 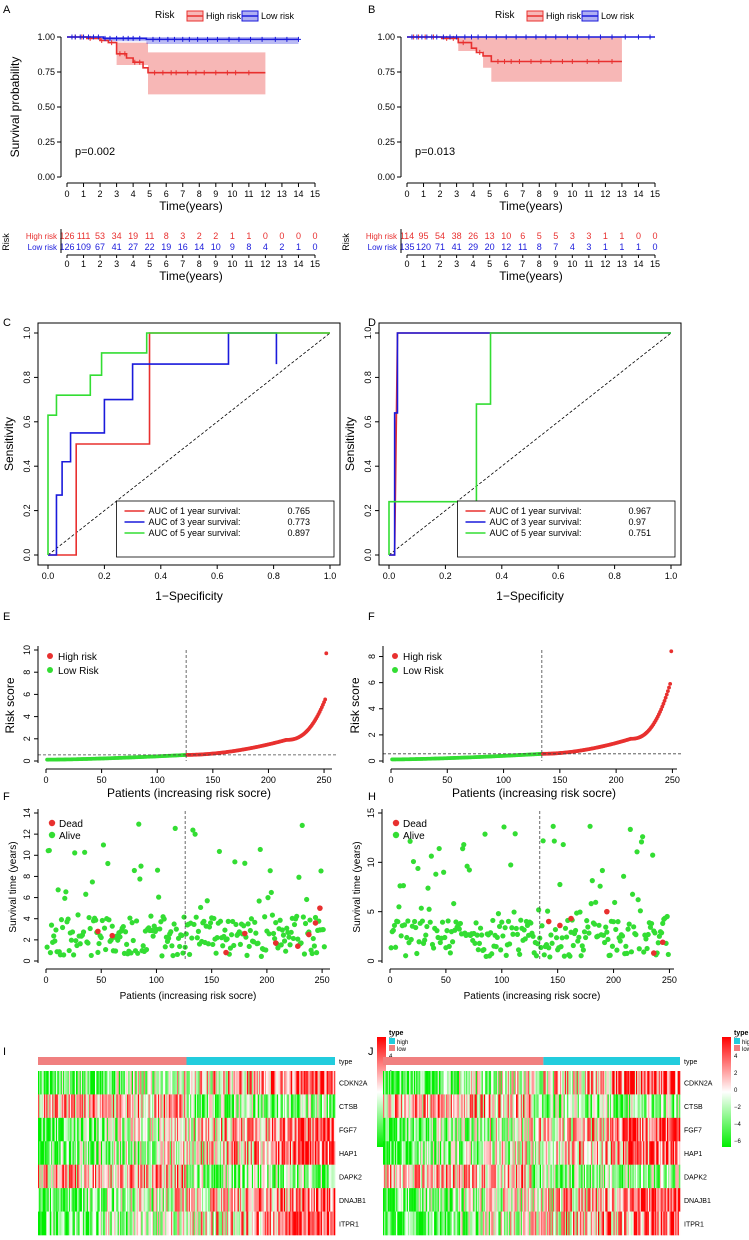 What do you see at coordinates (133, 247) in the screenshot?
I see `risk-count: 27` at bounding box center [133, 247].